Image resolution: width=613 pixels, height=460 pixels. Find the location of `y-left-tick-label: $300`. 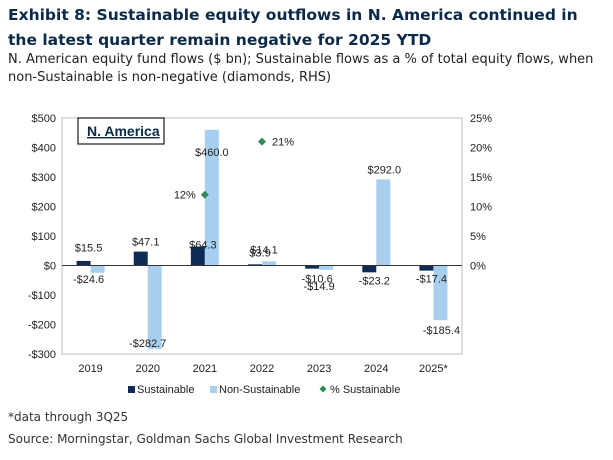

y-left-tick-label: $300 is located at coordinates (44, 178).